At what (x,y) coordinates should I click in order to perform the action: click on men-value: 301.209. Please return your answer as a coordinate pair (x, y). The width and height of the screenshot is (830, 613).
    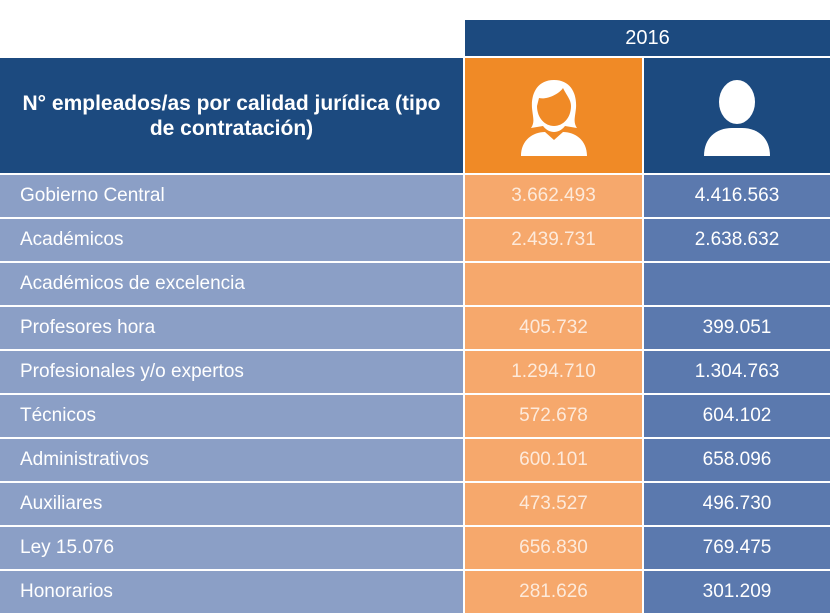
    Looking at the image, I should click on (737, 592).